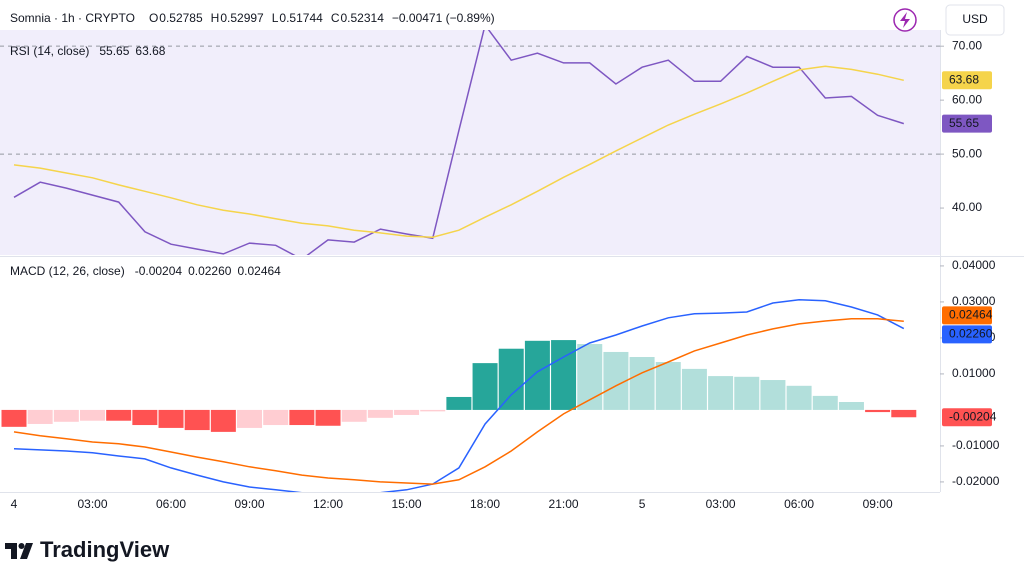  What do you see at coordinates (967, 45) in the screenshot?
I see `y-tick-label: 70.00` at bounding box center [967, 45].